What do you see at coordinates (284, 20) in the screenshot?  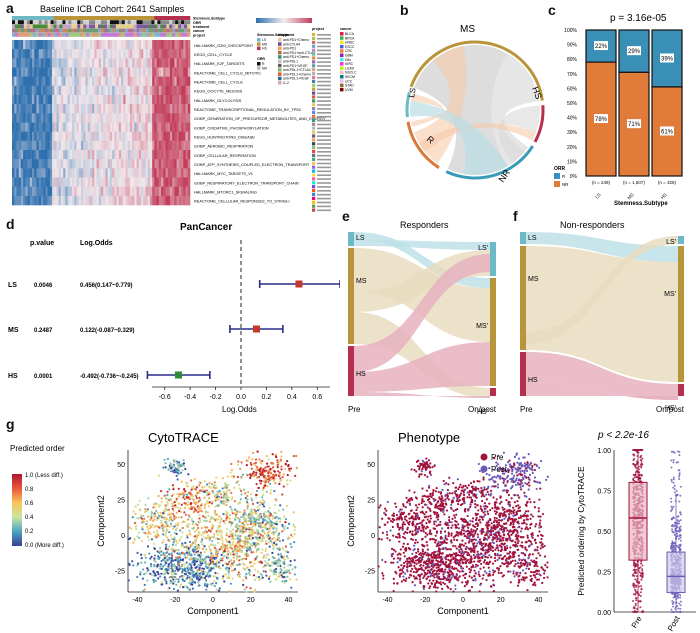 I see `heatmap-colorbar` at bounding box center [284, 20].